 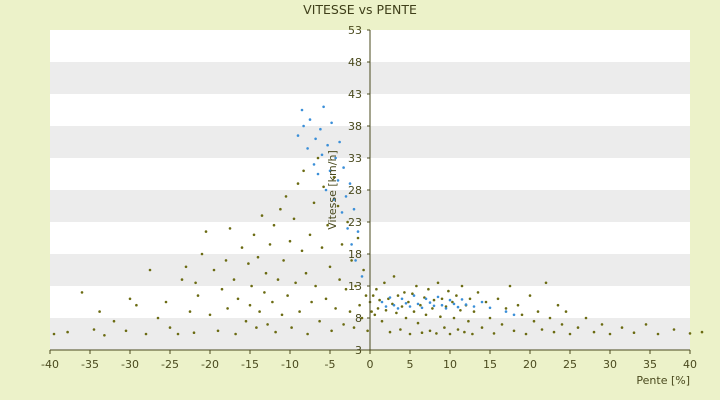 What do you see at coordinates (610, 364) in the screenshot?
I see `x-tick-label: 30` at bounding box center [610, 364].